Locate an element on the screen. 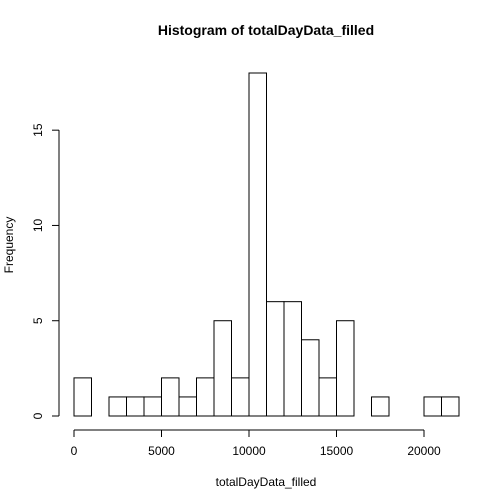 The image size is (504, 504). chart-title: Histogram of totalDayData_filled is located at coordinates (266, 30).